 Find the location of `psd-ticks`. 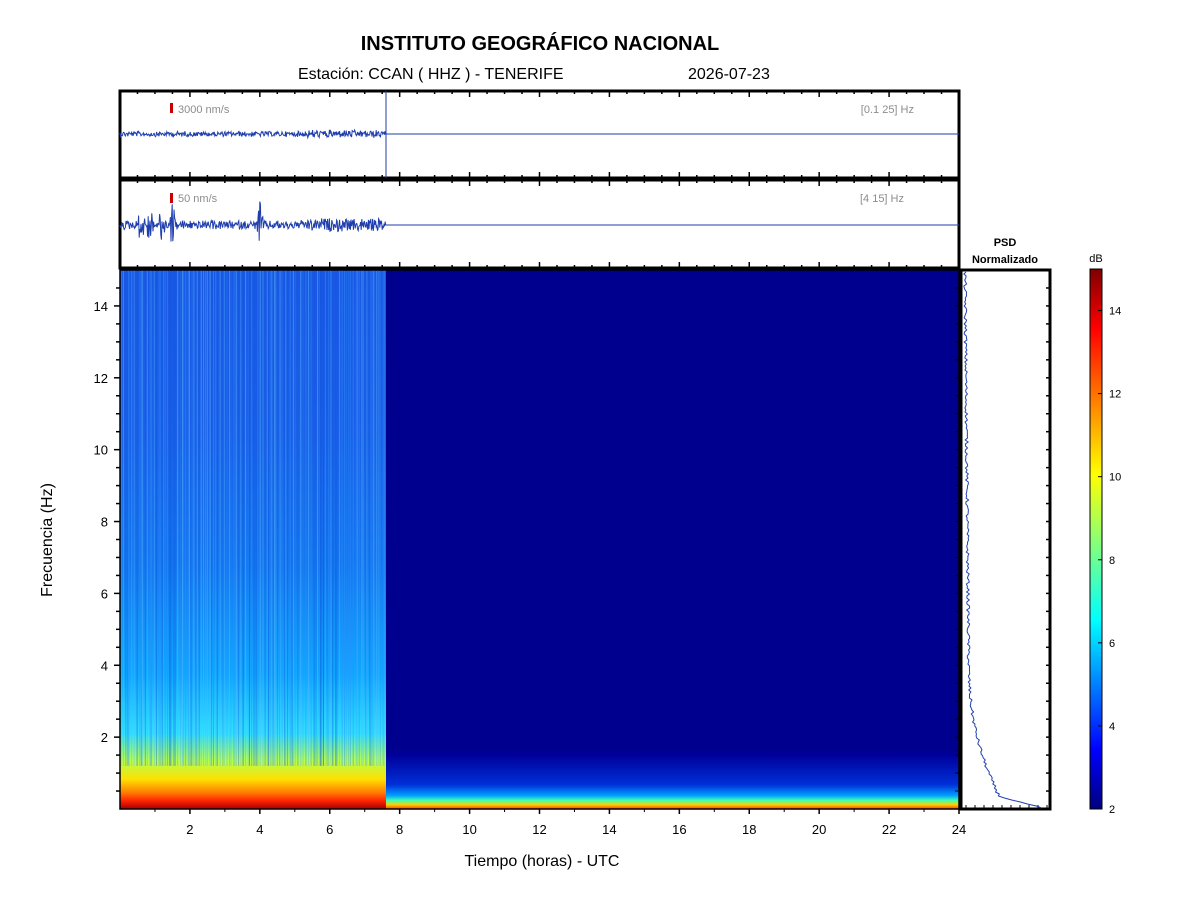

psd-ticks is located at coordinates (1007, 548).